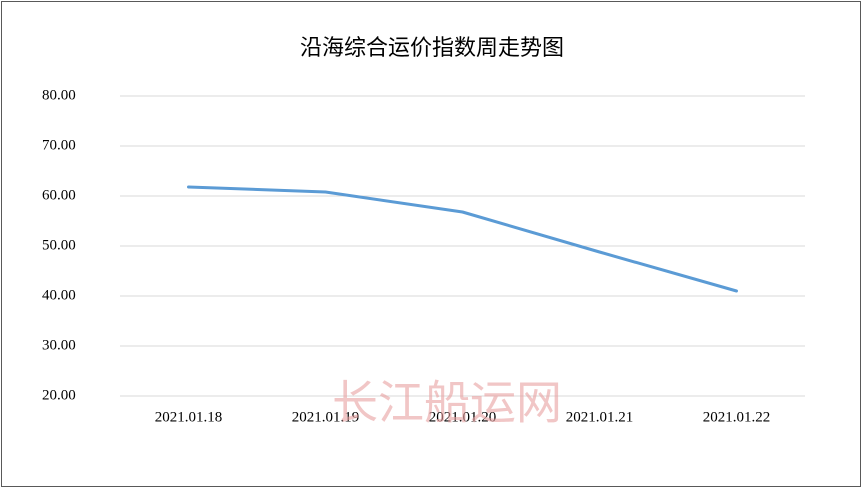 Image resolution: width=864 pixels, height=489 pixels. I want to click on chart-title: 沿海综合运价指数周走势图, so click(432, 47).